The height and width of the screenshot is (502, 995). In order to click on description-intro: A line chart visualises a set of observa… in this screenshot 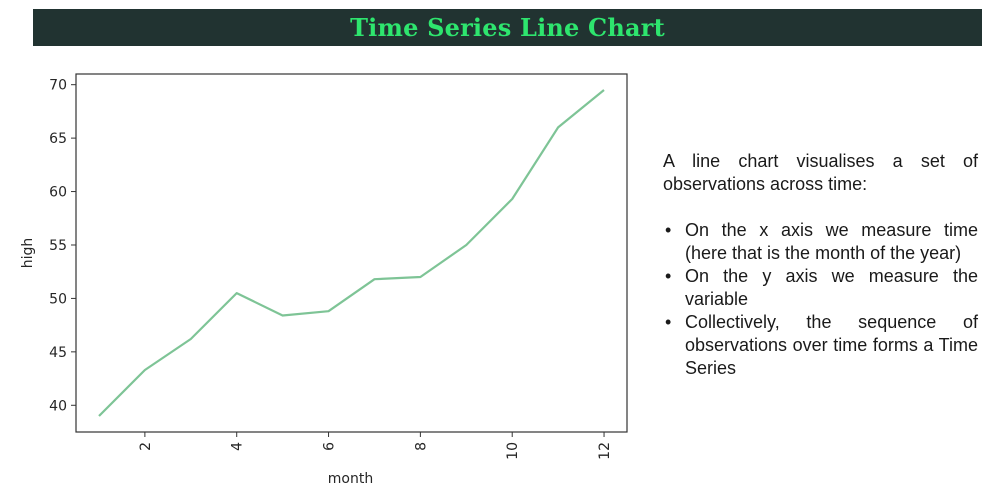, I will do `click(820, 172)`.